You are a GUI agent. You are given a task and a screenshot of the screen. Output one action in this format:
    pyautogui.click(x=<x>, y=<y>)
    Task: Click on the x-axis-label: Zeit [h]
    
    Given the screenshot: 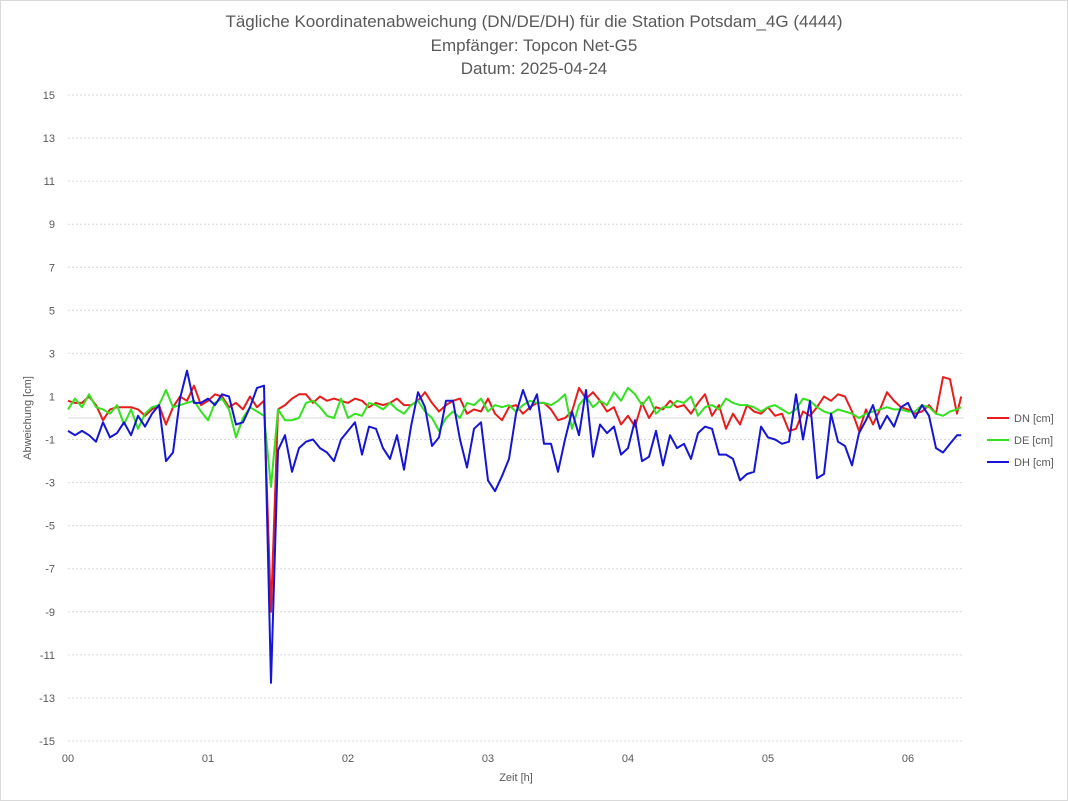 What is the action you would take?
    pyautogui.click(x=516, y=778)
    